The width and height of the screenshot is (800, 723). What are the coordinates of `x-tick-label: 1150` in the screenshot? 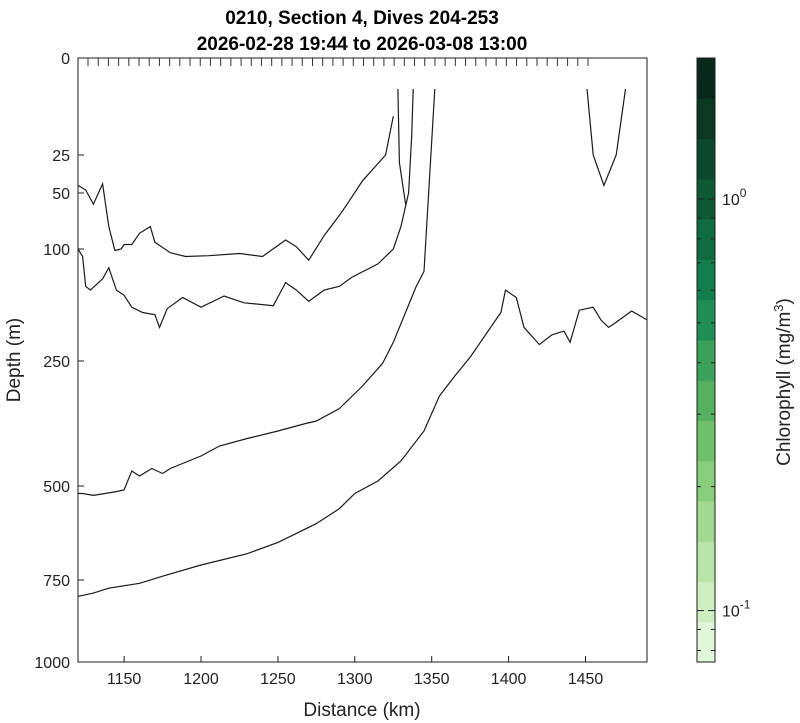 It's located at (124, 679).